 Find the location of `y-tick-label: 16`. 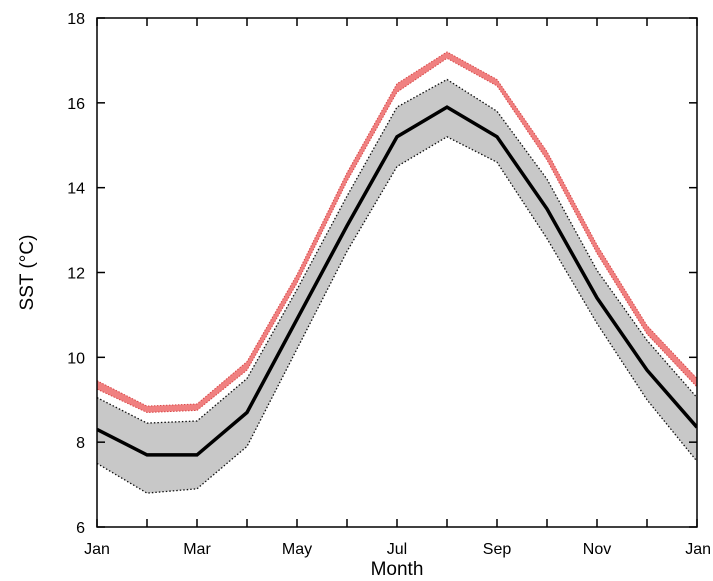

y-tick-label: 16 is located at coordinates (76, 104).